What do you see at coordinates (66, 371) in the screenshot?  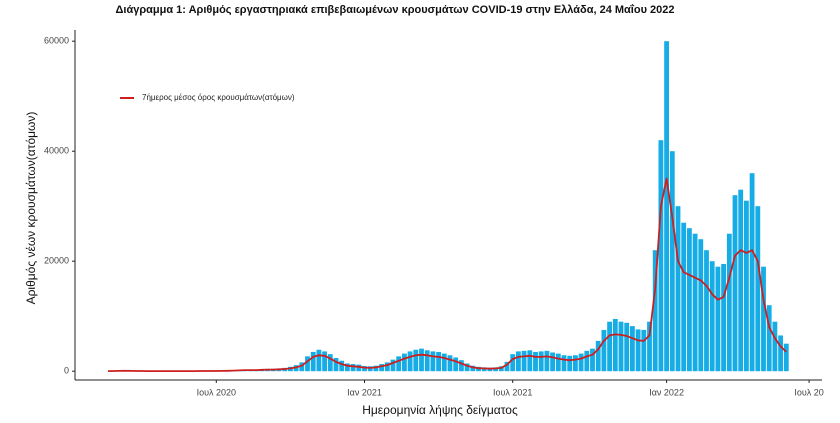 I see `y-tick-label: 0` at bounding box center [66, 371].